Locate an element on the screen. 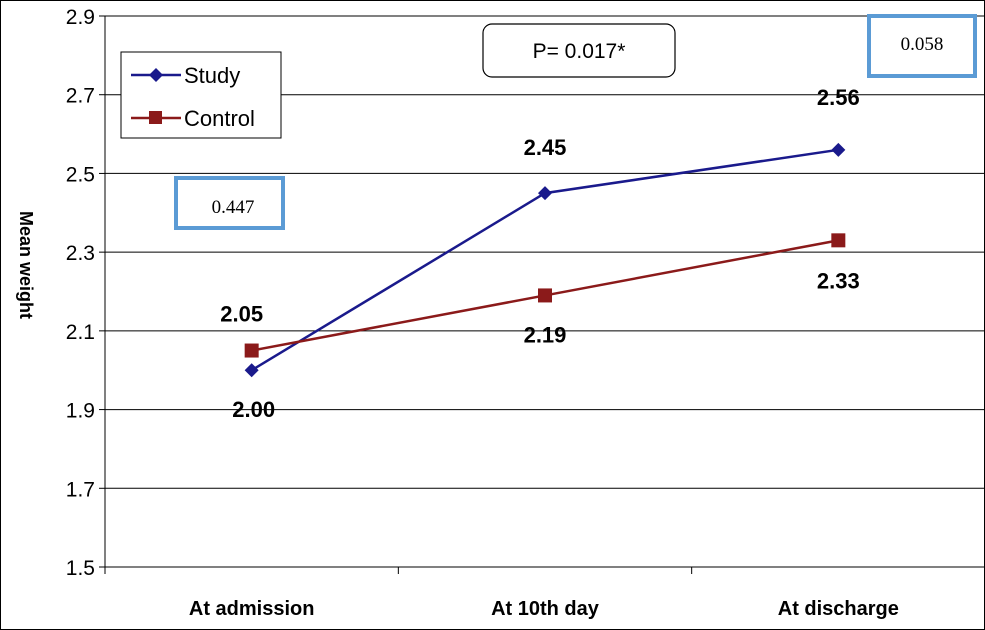  legend-study-label: Study is located at coordinates (212, 75).